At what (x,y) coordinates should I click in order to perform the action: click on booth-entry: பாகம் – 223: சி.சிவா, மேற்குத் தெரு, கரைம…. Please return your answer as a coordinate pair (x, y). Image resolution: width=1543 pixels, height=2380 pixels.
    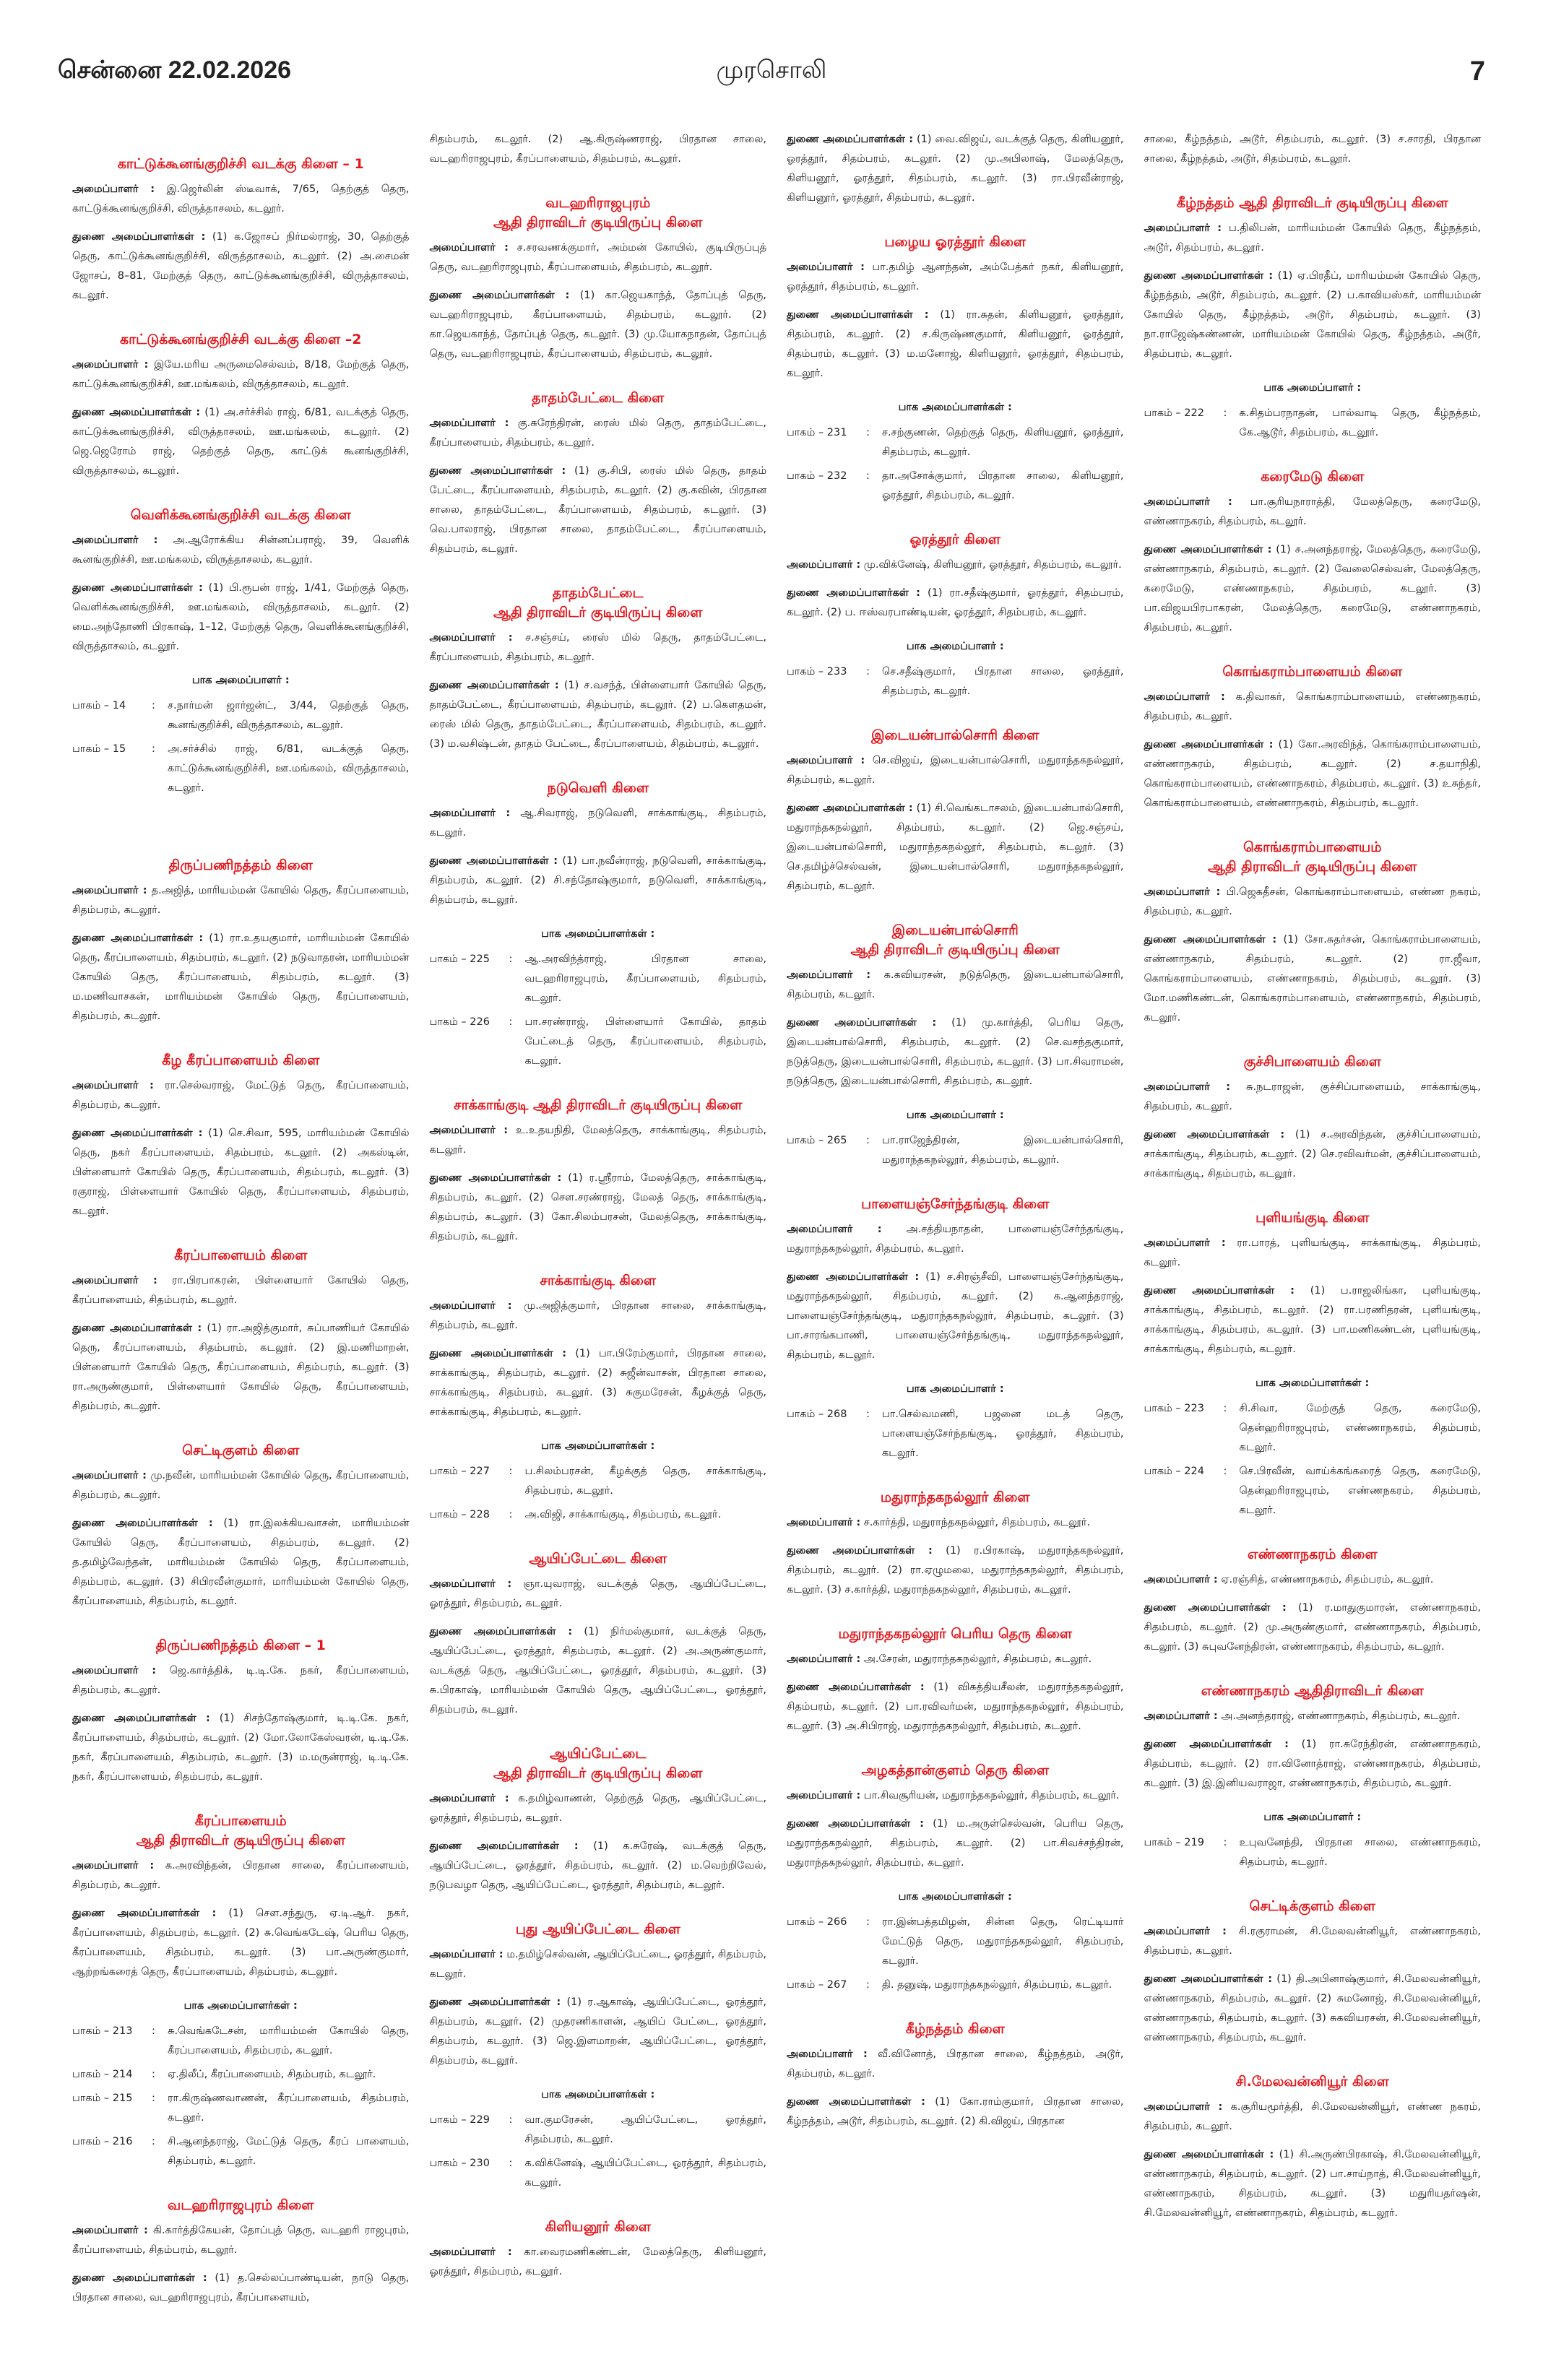
    Looking at the image, I should click on (1313, 1428).